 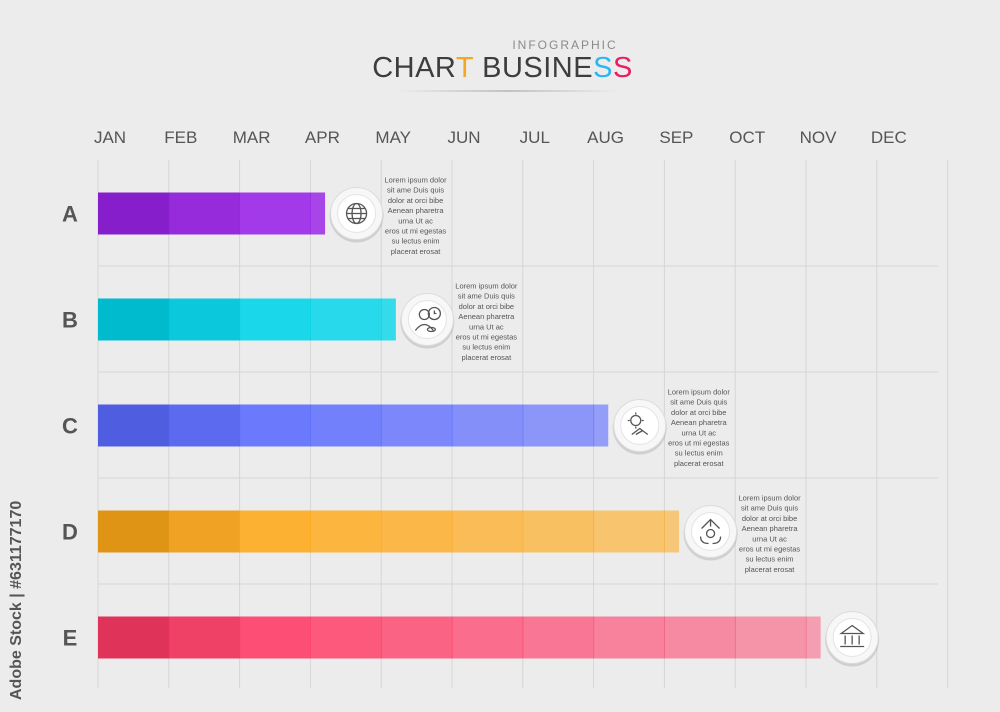 I want to click on month-tick-label: SEP, so click(x=676, y=137).